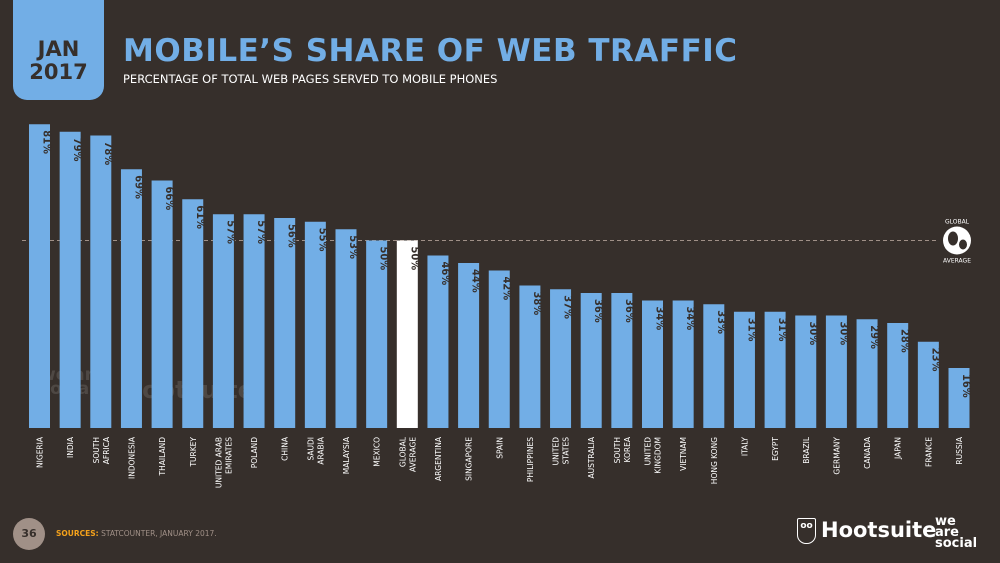 Image resolution: width=1000 pixels, height=563 pixels. I want to click on category-label: AFRICA, so click(106, 450).